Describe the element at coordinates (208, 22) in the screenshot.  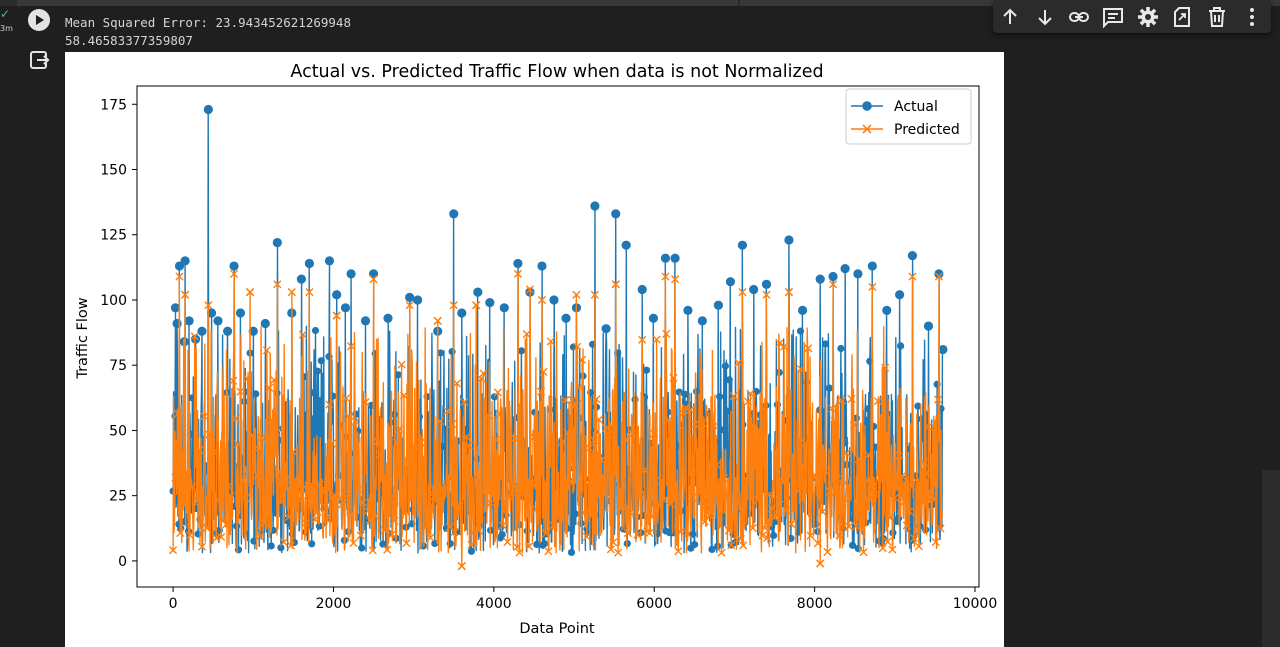
I see `output-line-mse: Mean Squared Error: 23.943452621269948` at that location.